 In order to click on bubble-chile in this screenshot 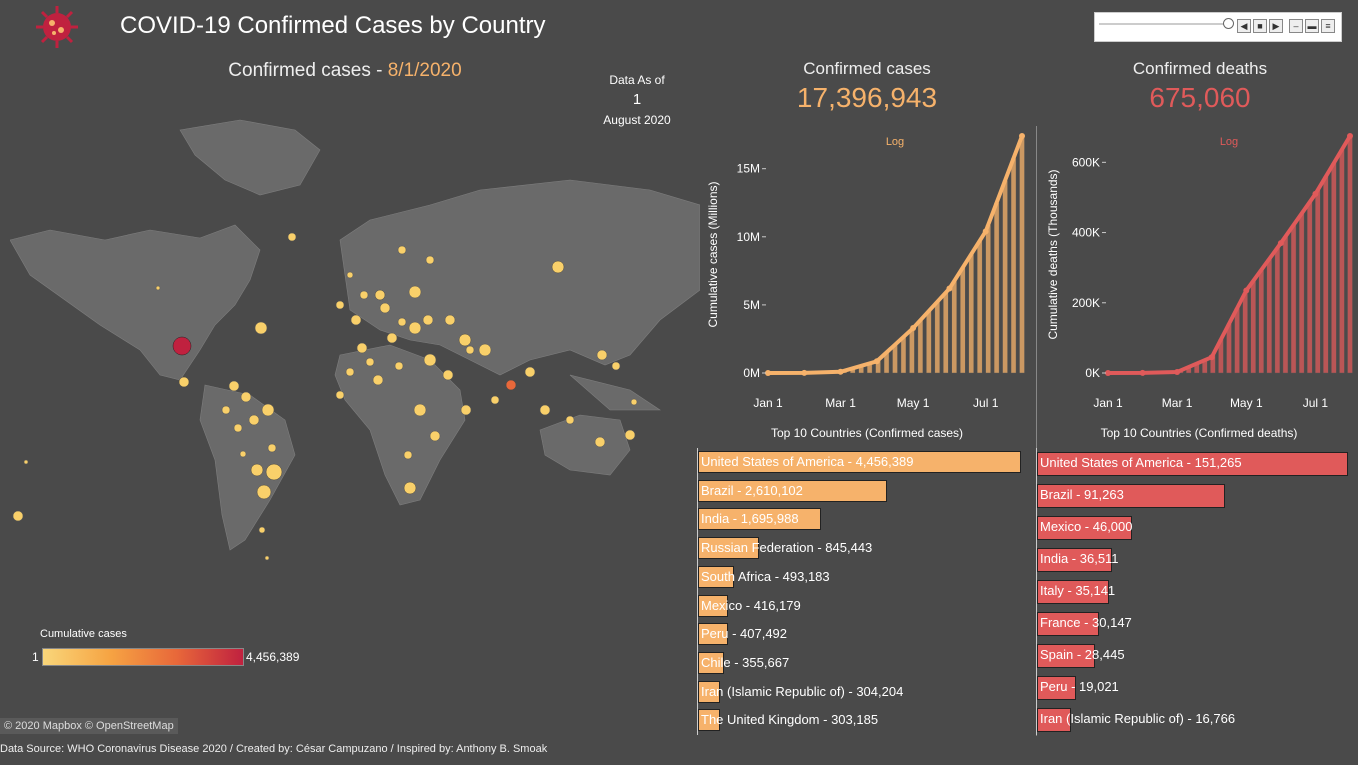, I will do `click(264, 492)`.